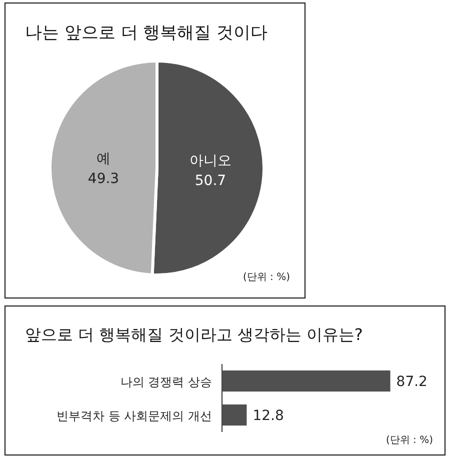 The height and width of the screenshot is (462, 450). Describe the element at coordinates (412, 382) in the screenshot. I see `data-label: 87.2` at that location.